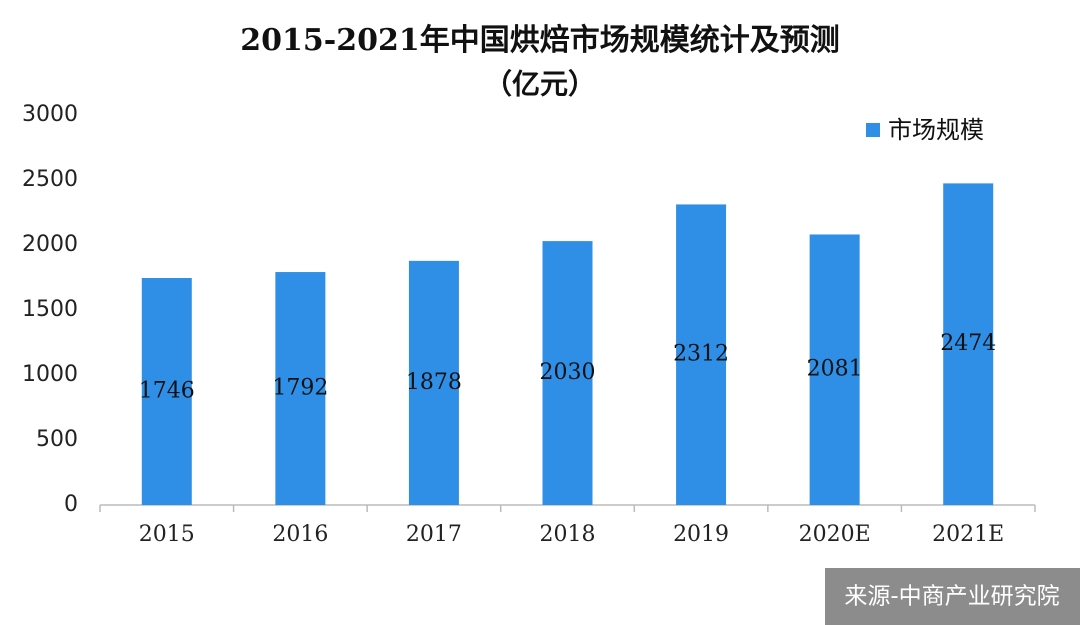 This screenshot has width=1080, height=625. I want to click on source-box, so click(952, 596).